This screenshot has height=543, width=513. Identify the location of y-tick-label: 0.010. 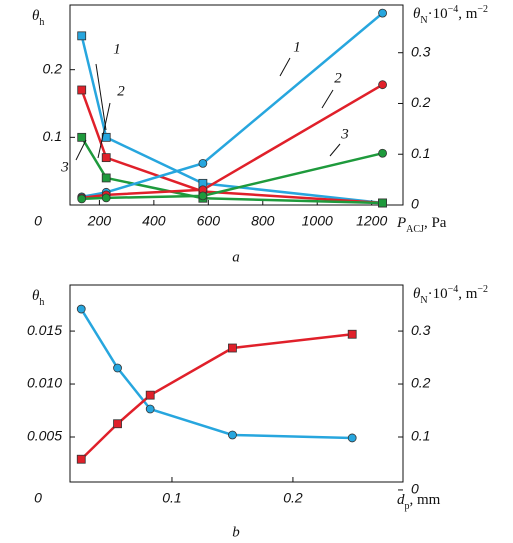
(44, 383).